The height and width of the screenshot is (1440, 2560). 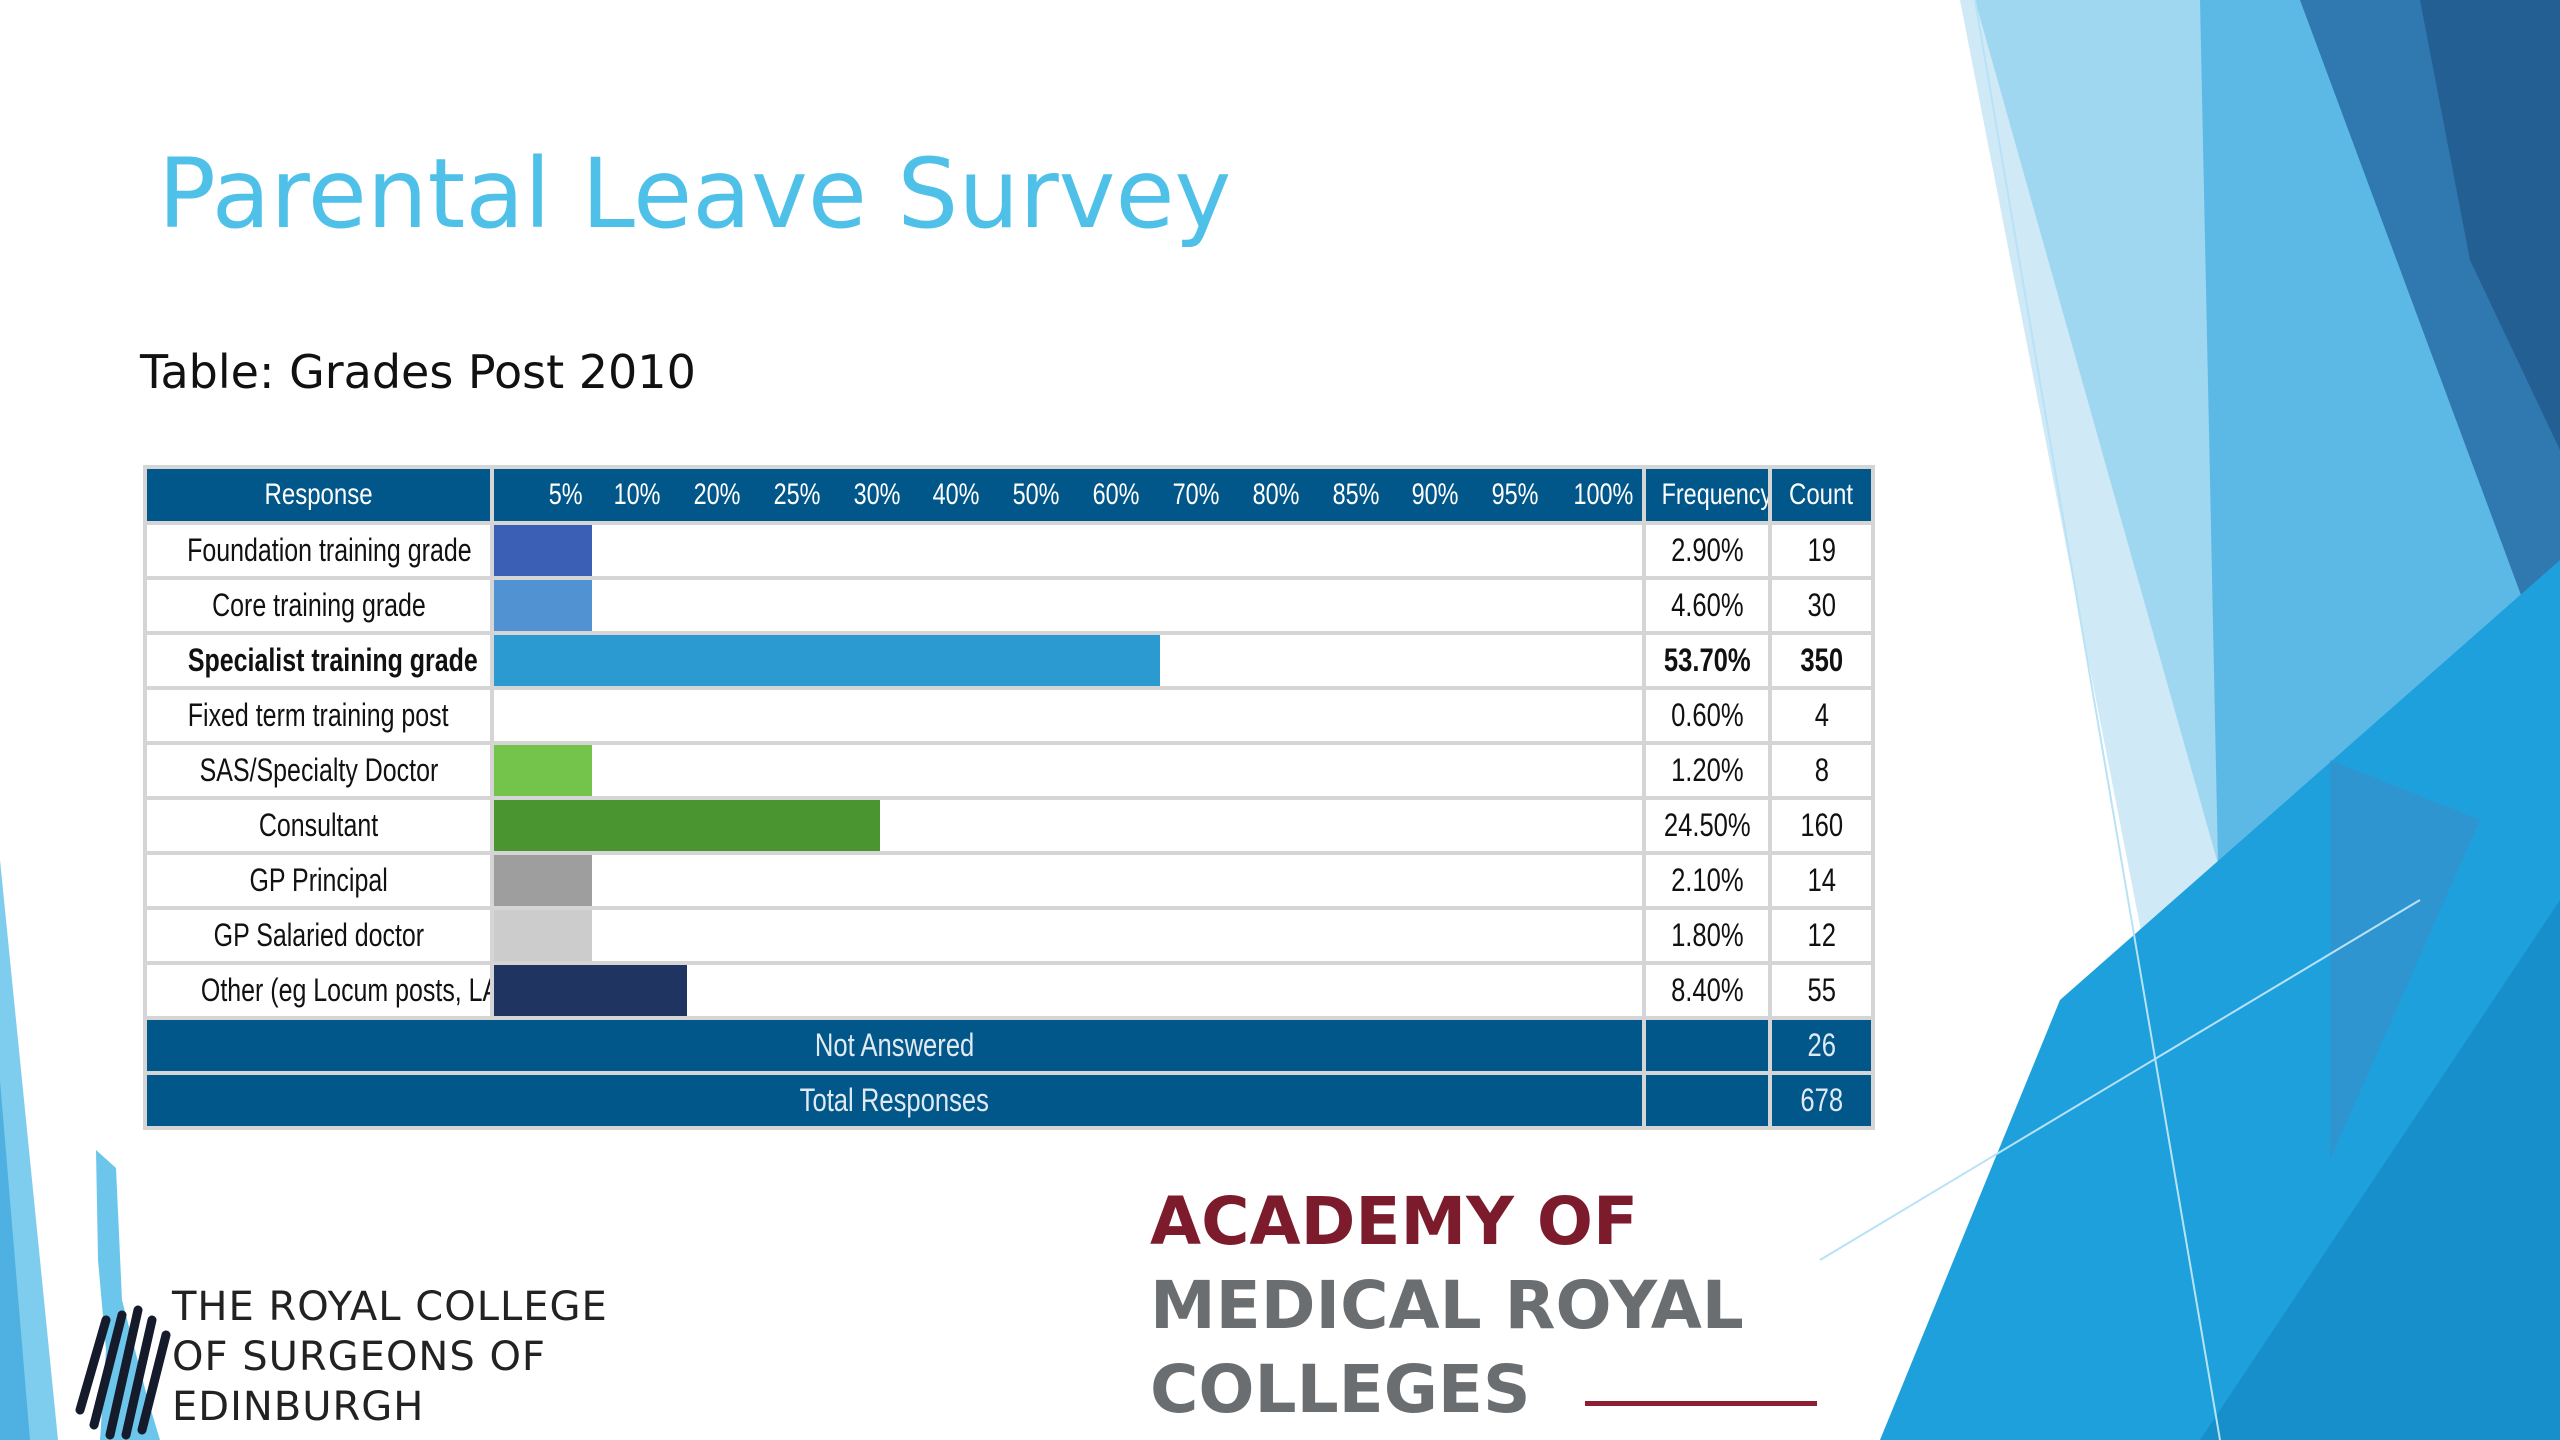 I want to click on frequency-value: 53.70%, so click(x=1707, y=660).